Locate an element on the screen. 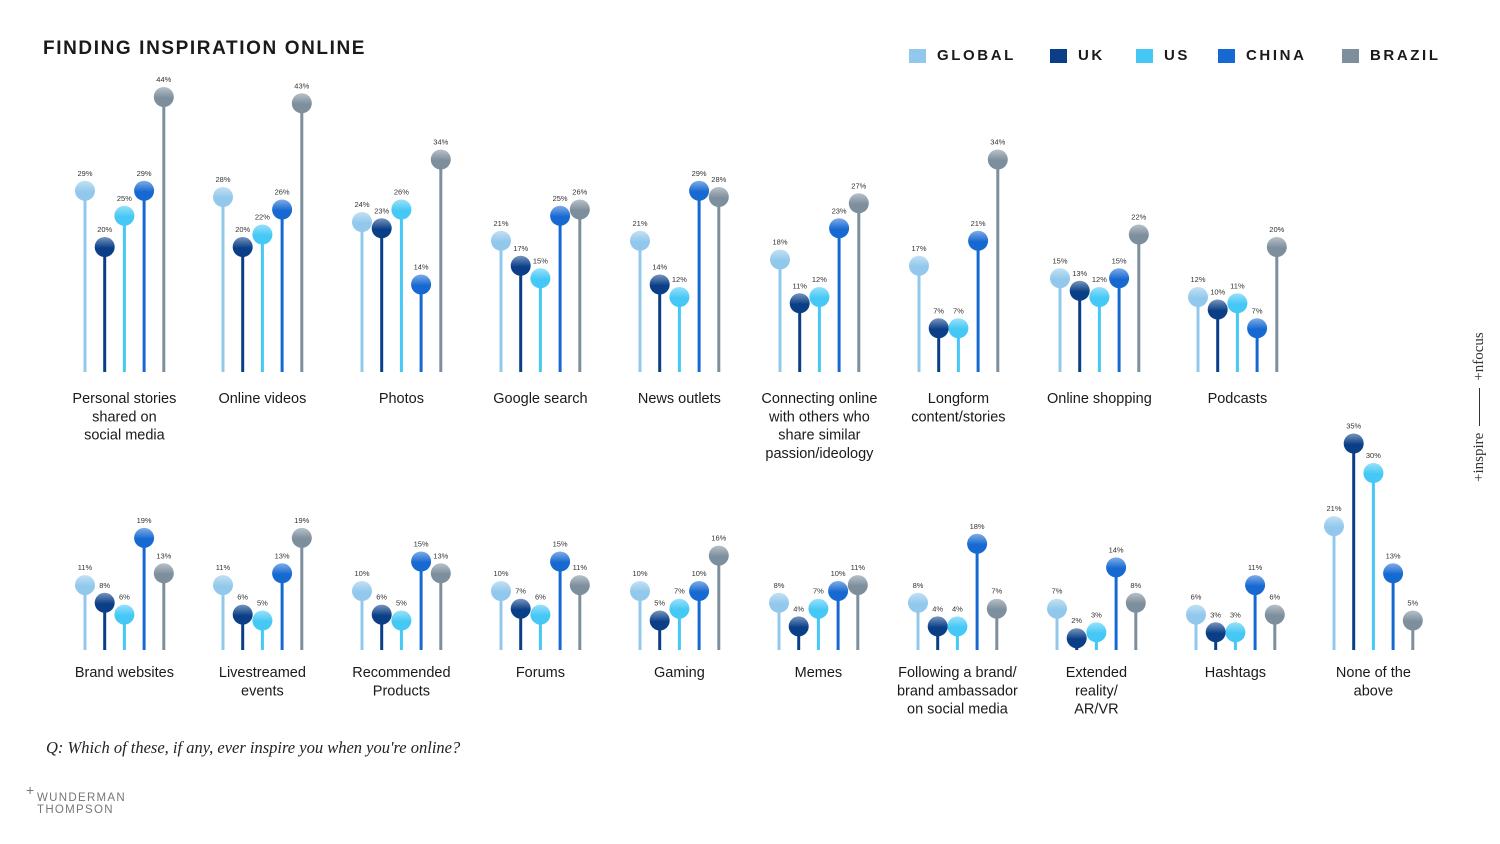 This screenshot has width=1500, height=844. value-label-china: 26% is located at coordinates (282, 192).